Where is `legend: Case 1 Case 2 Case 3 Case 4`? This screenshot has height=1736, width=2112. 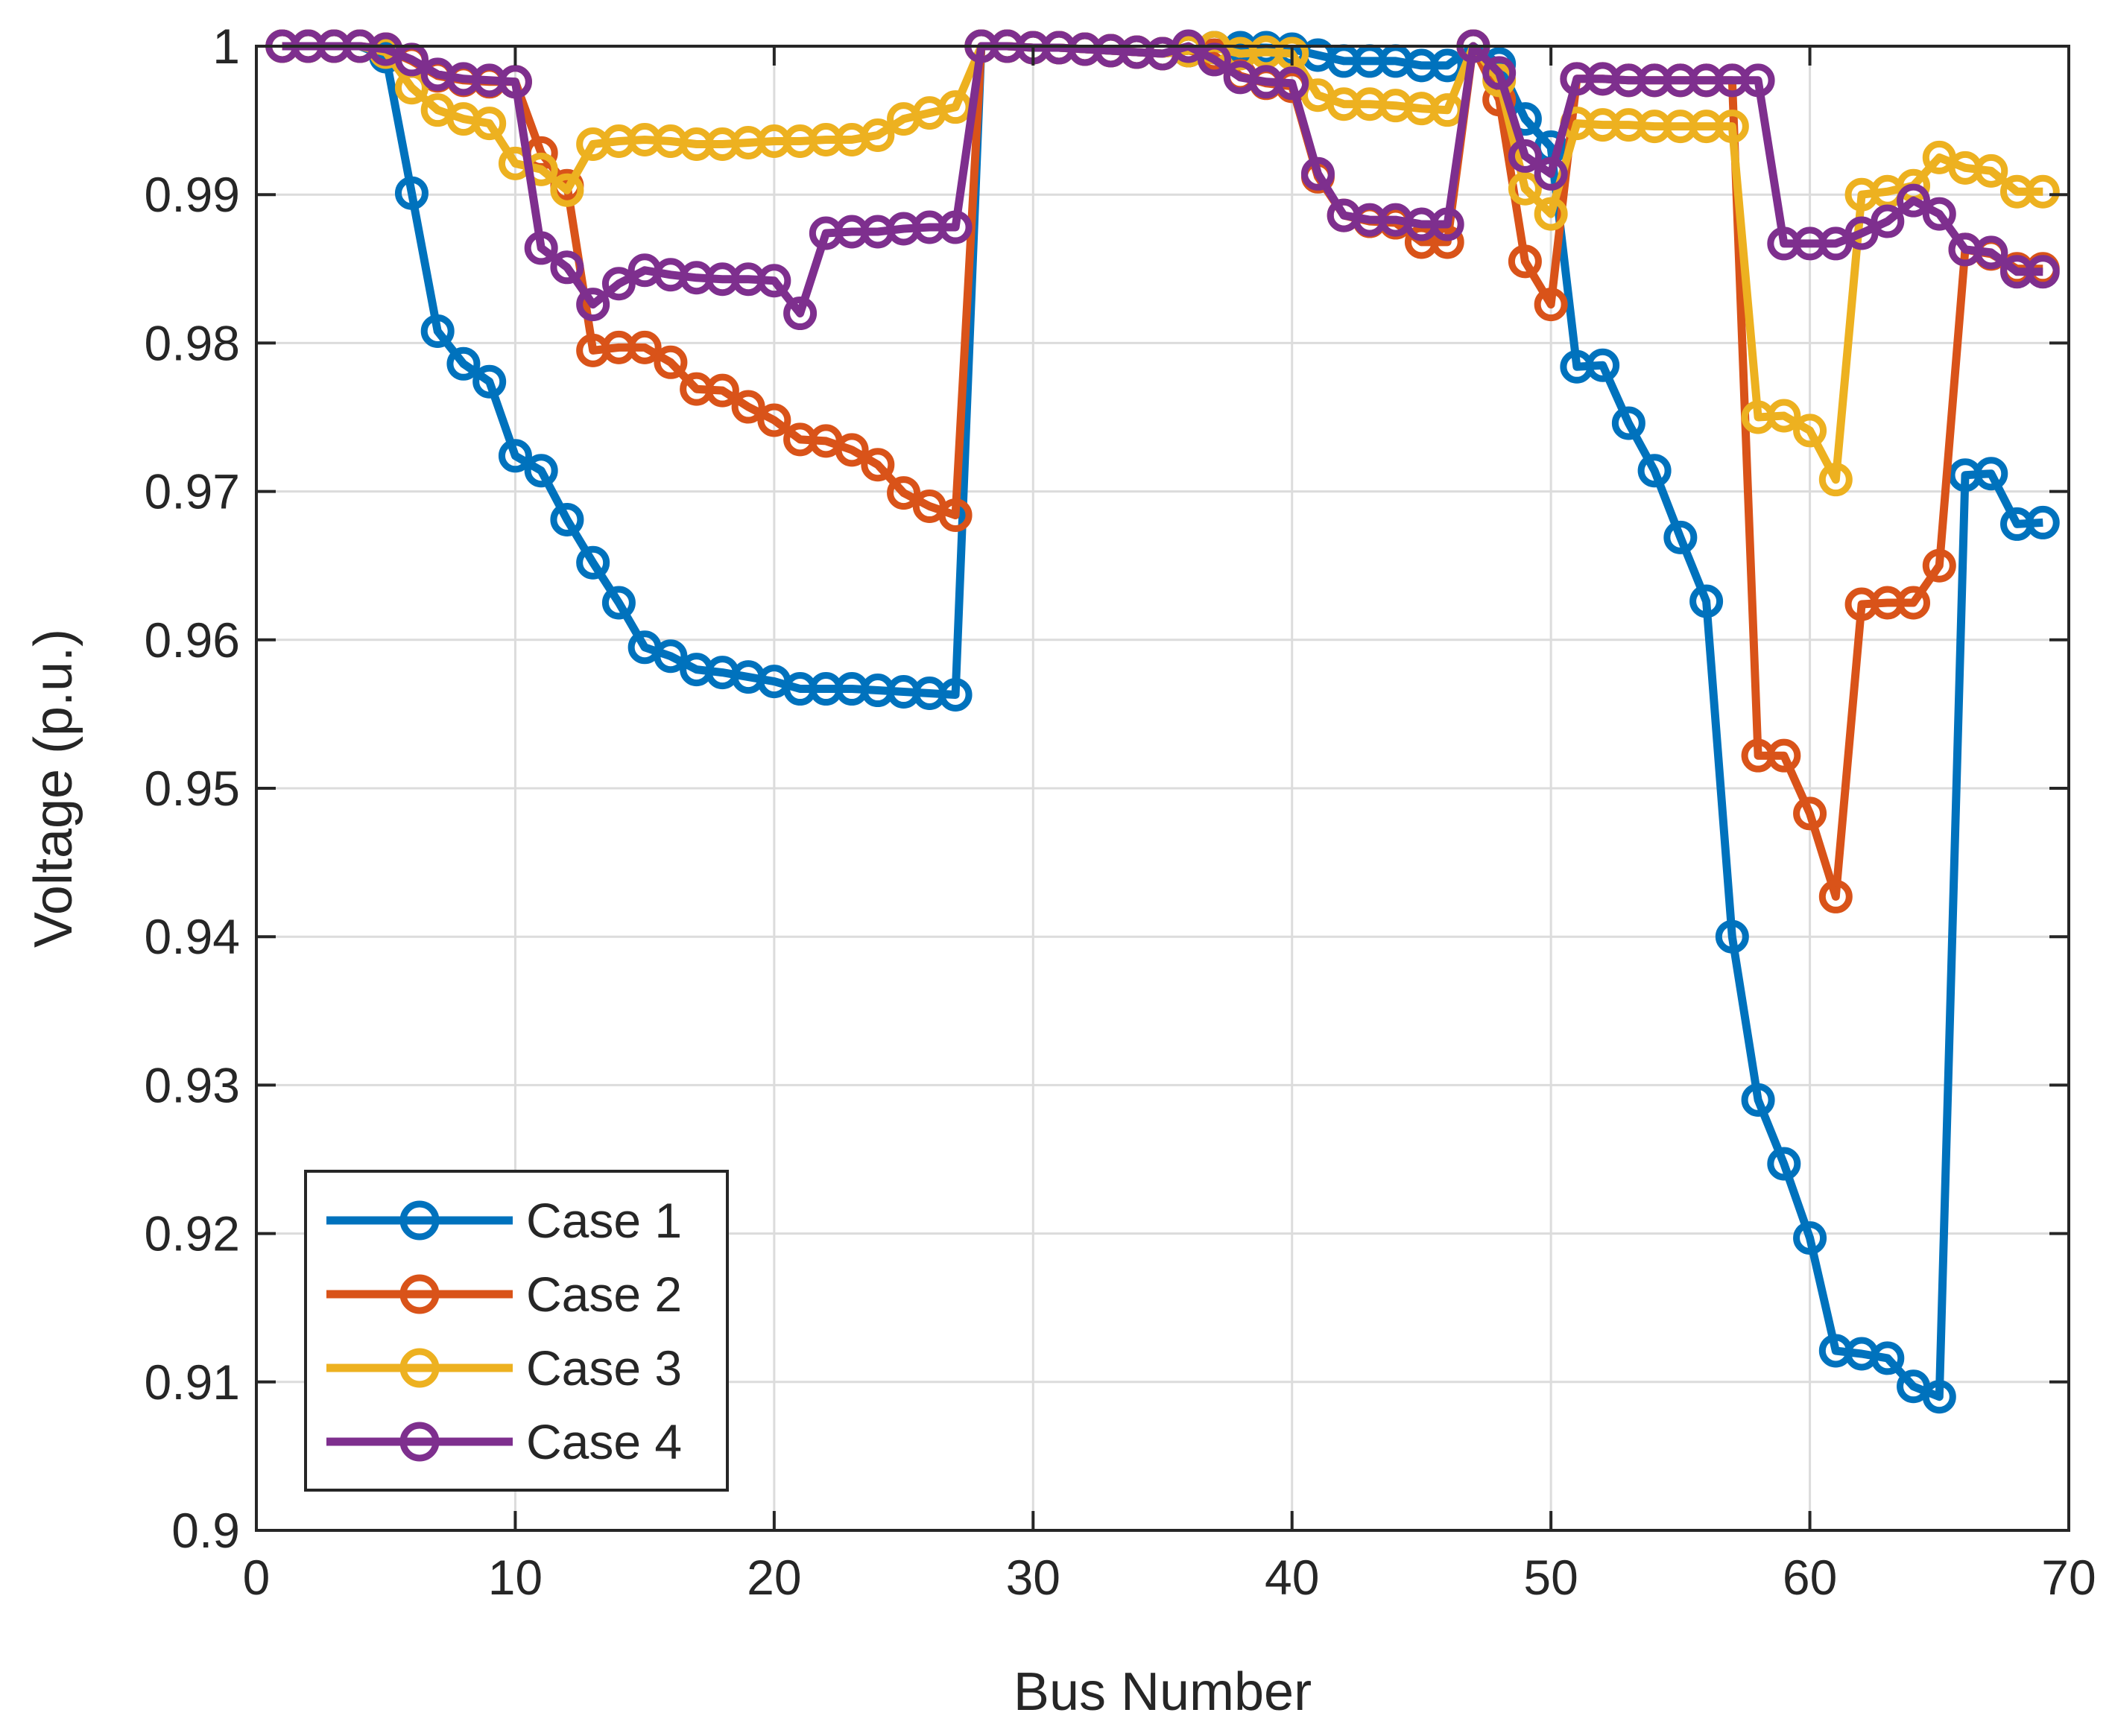 legend: Case 1 Case 2 Case 3 Case 4 is located at coordinates (516, 1331).